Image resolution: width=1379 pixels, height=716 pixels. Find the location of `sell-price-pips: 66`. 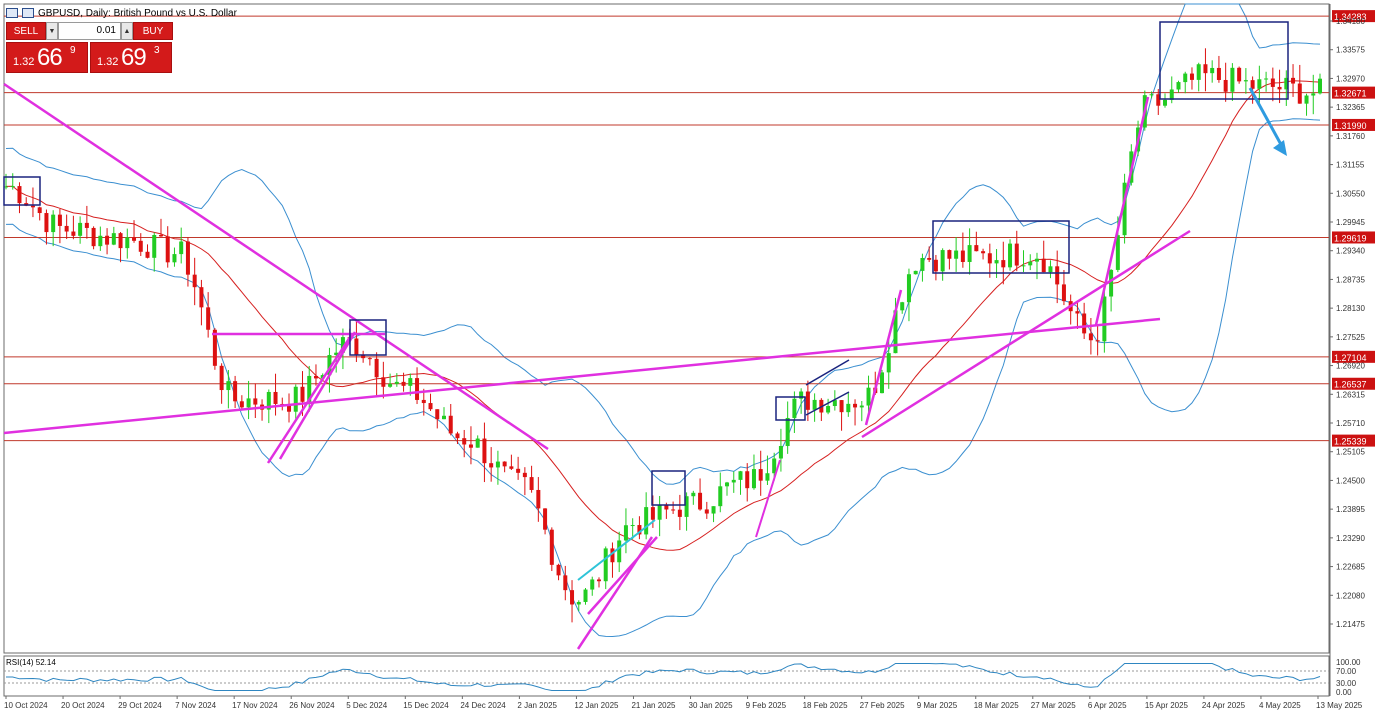

sell-price-pips: 66 is located at coordinates (50, 57).